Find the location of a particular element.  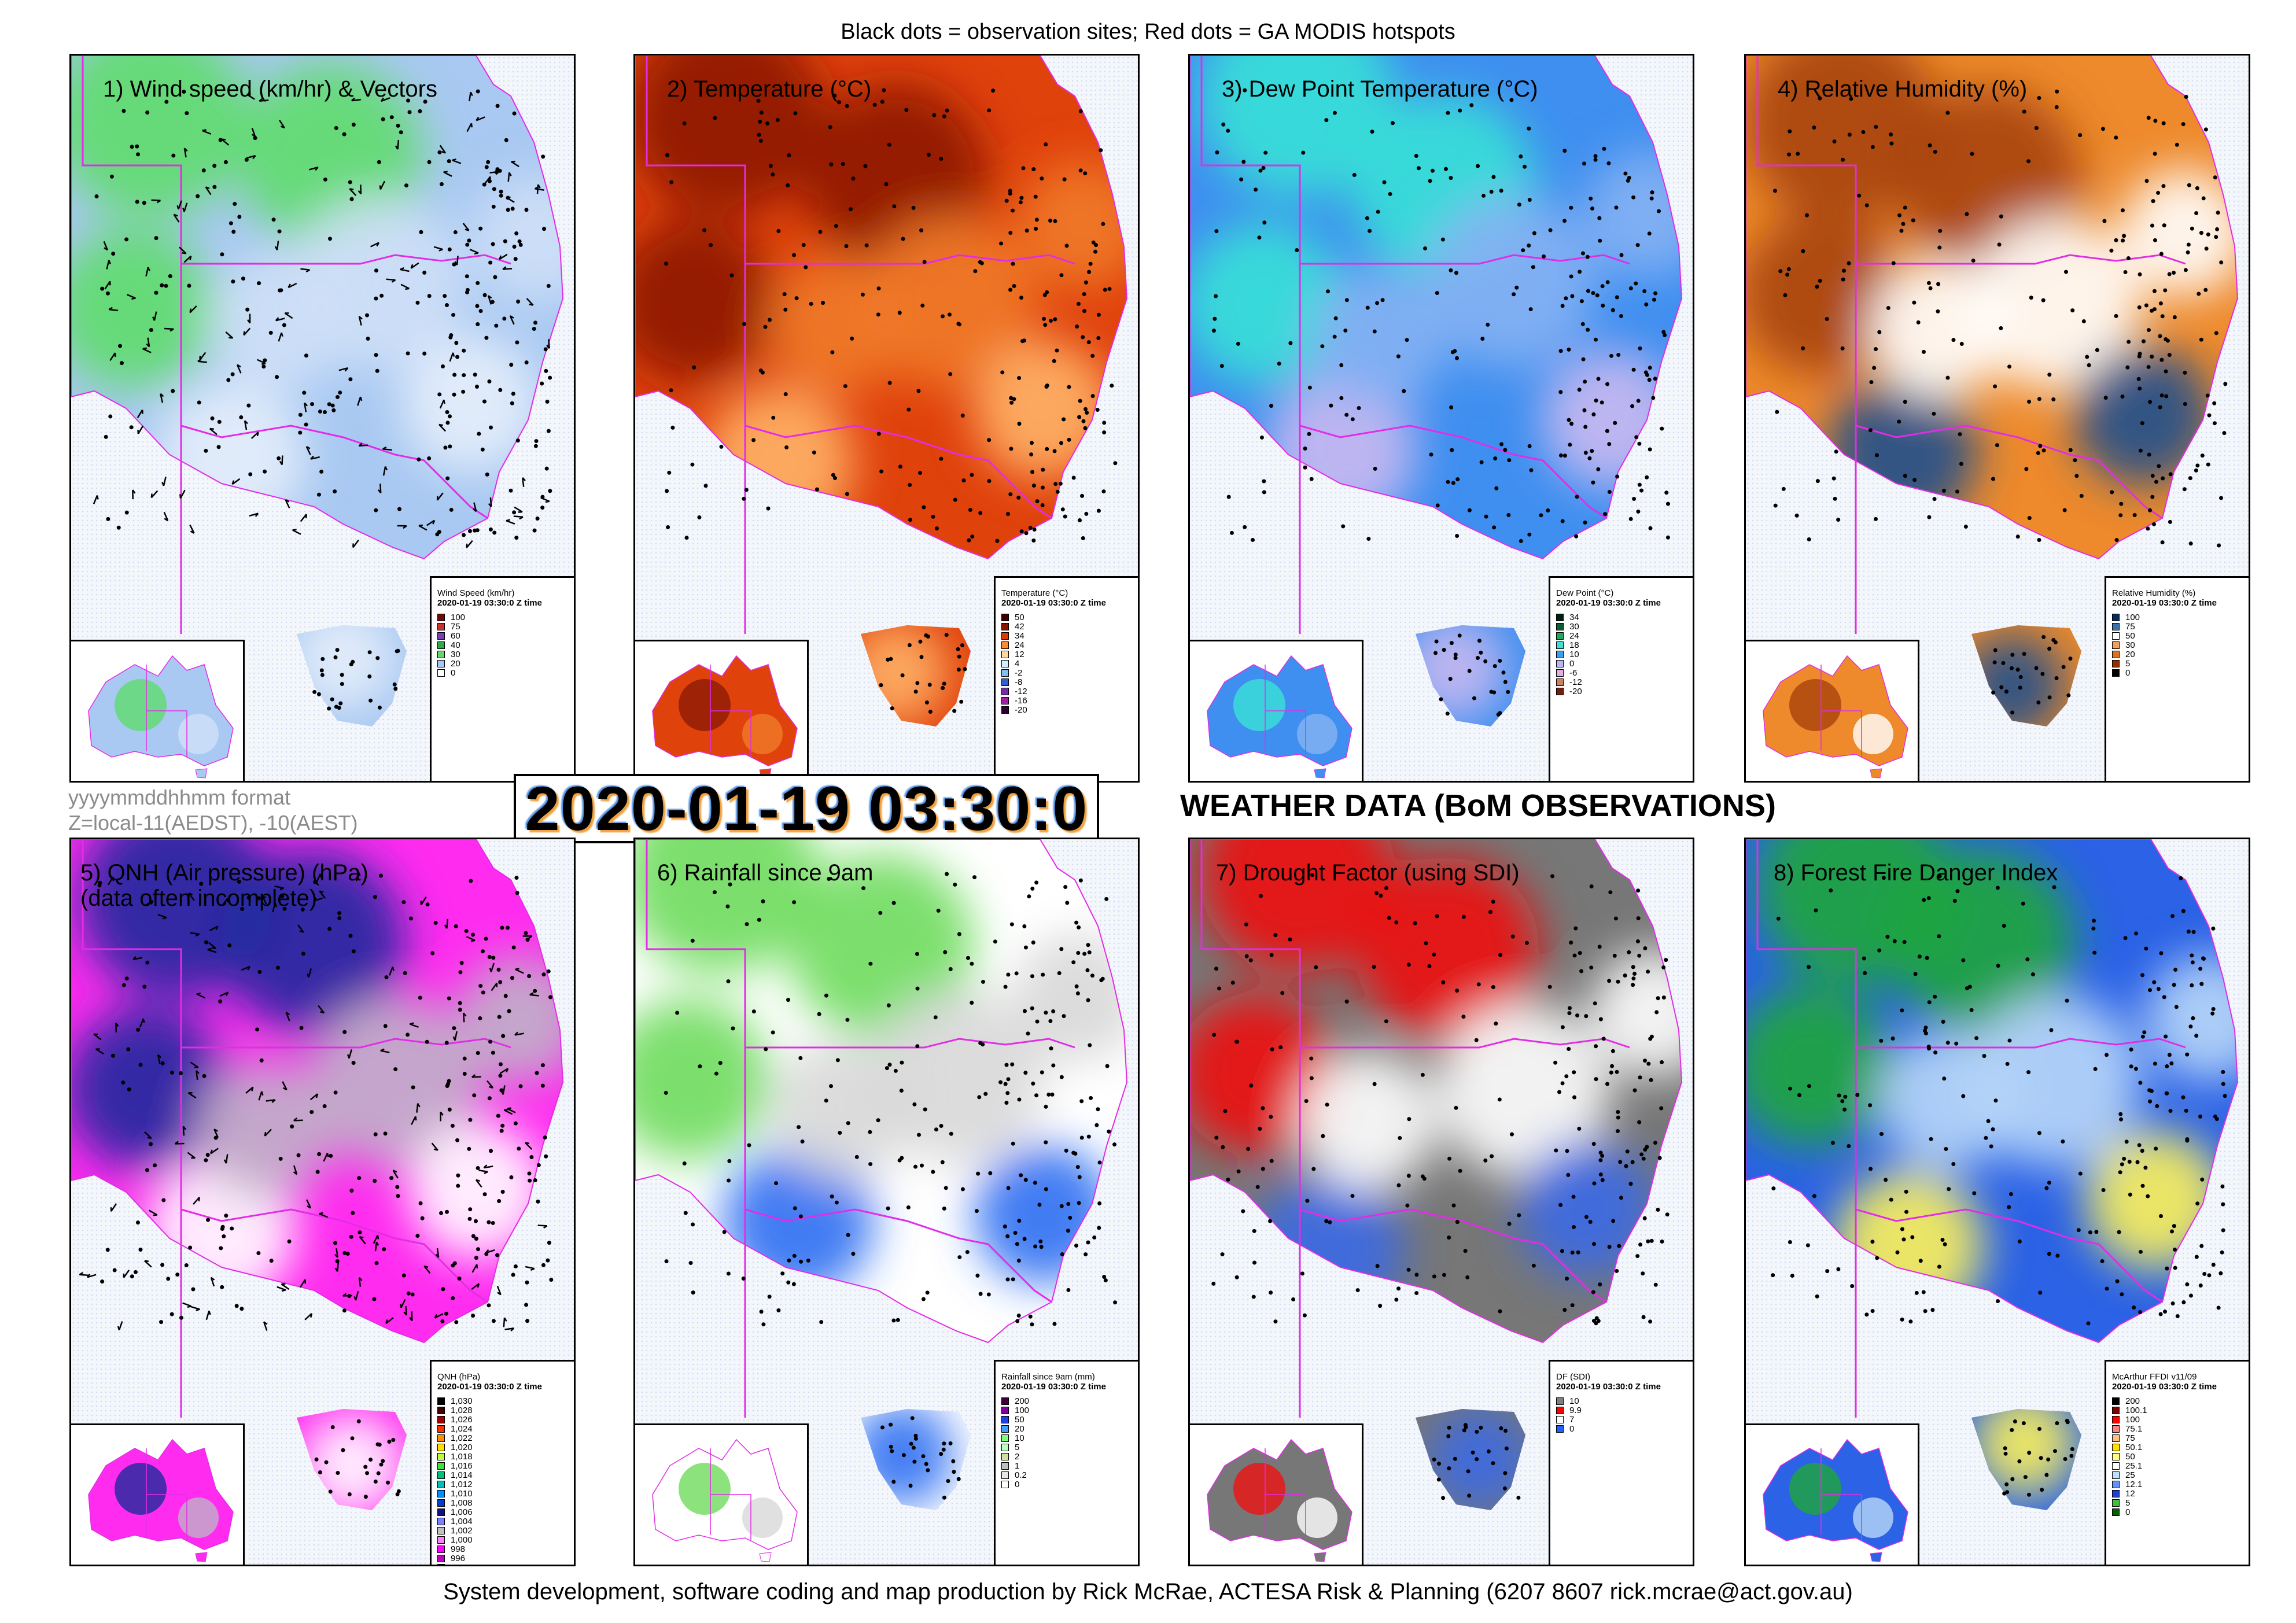

legend-label: -16 is located at coordinates (1021, 701).